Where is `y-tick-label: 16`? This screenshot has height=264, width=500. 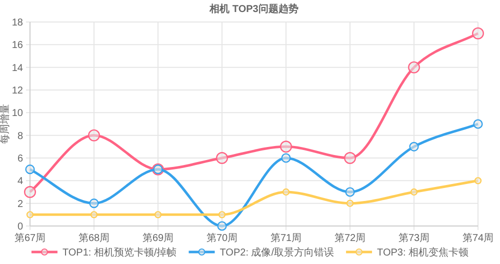 y-tick-label: 16 is located at coordinates (18, 46).